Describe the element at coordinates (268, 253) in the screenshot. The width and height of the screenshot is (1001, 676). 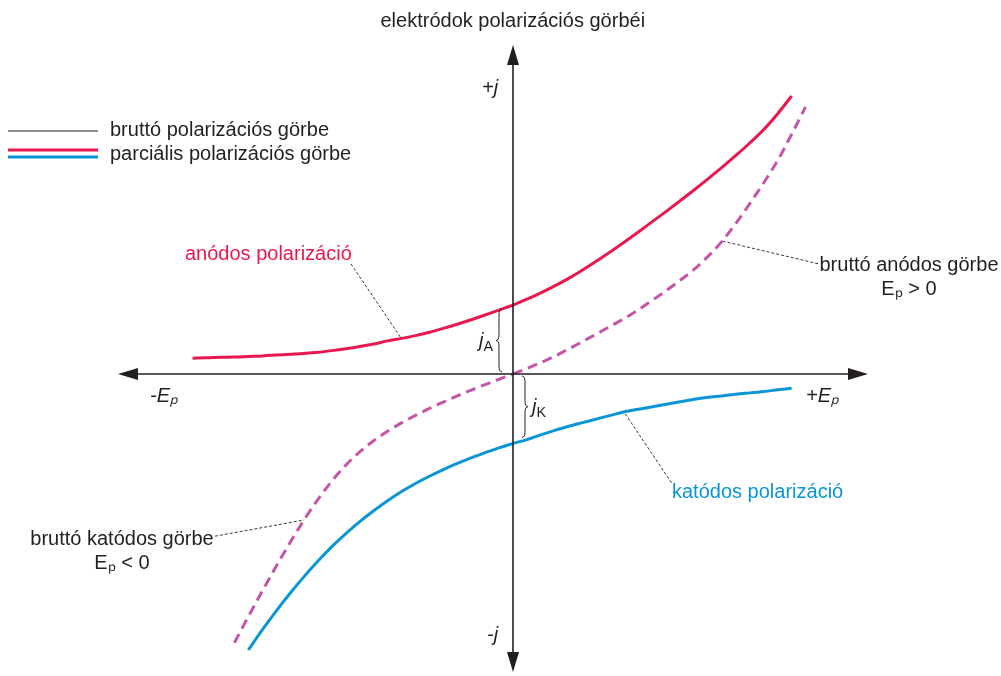
I see `text: anódos polarizáció` at that location.